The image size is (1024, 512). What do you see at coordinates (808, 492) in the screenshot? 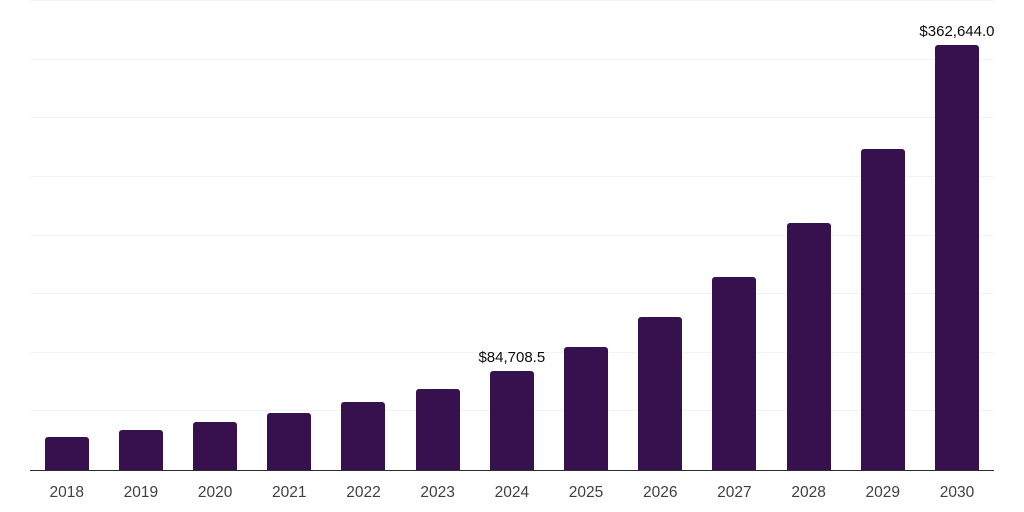
I see `x-tick-2028: 2028` at bounding box center [808, 492].